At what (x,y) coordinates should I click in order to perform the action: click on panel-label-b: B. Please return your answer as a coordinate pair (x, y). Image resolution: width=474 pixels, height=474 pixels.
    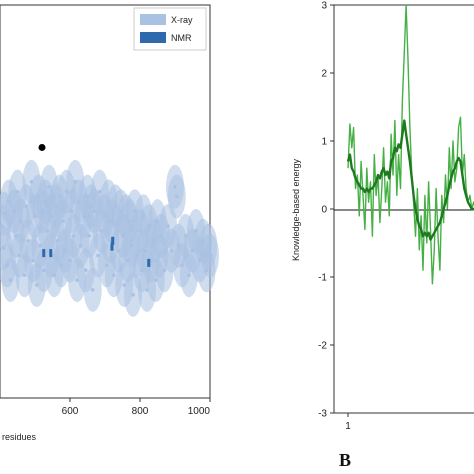
    Looking at the image, I should click on (345, 460).